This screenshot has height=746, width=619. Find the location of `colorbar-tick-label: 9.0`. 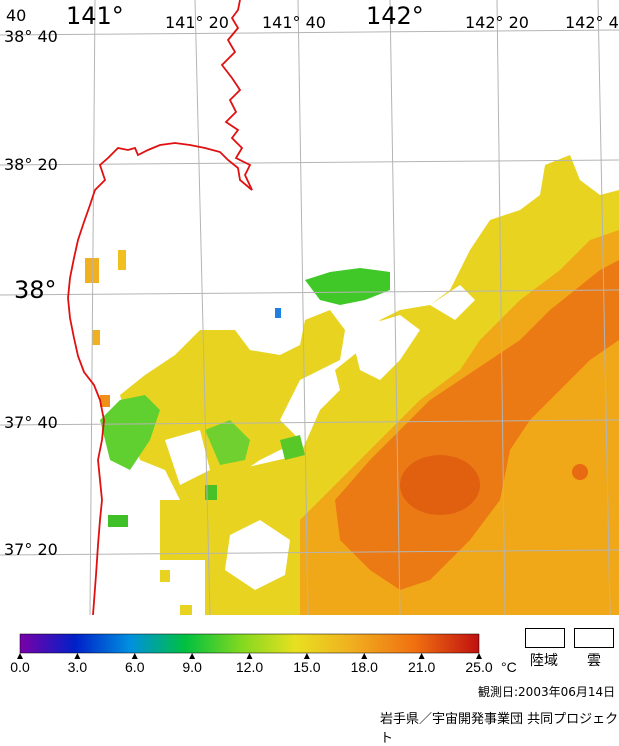

colorbar-tick-label: 9.0 is located at coordinates (192, 667).